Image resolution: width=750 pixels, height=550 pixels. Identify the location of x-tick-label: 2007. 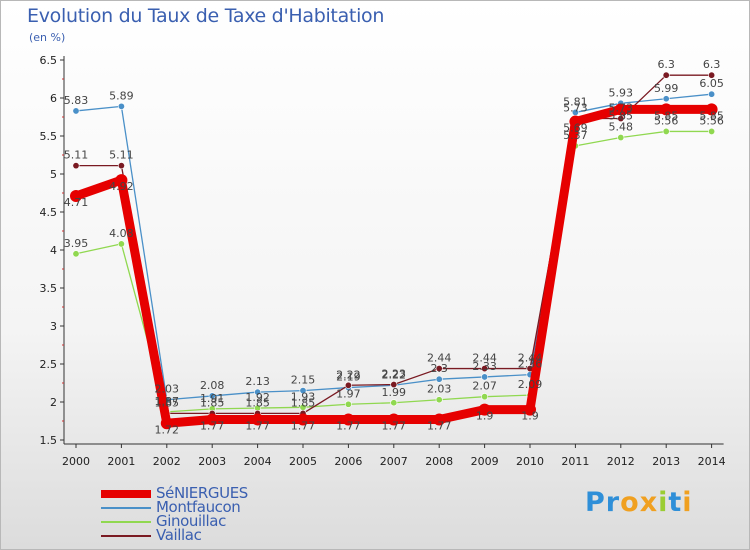
(394, 461).